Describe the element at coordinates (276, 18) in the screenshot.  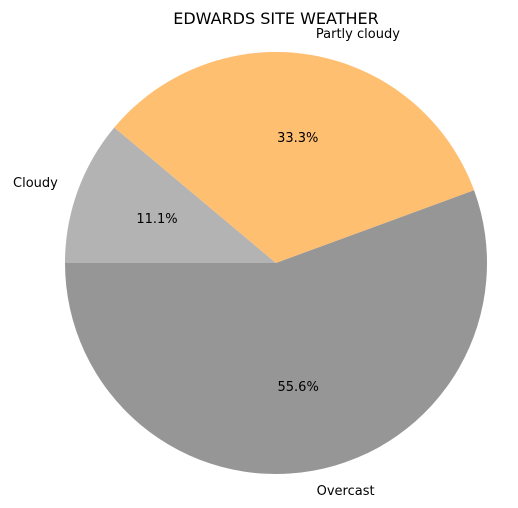
I see `chart-title: EDWARDS SITE WEATHER` at that location.